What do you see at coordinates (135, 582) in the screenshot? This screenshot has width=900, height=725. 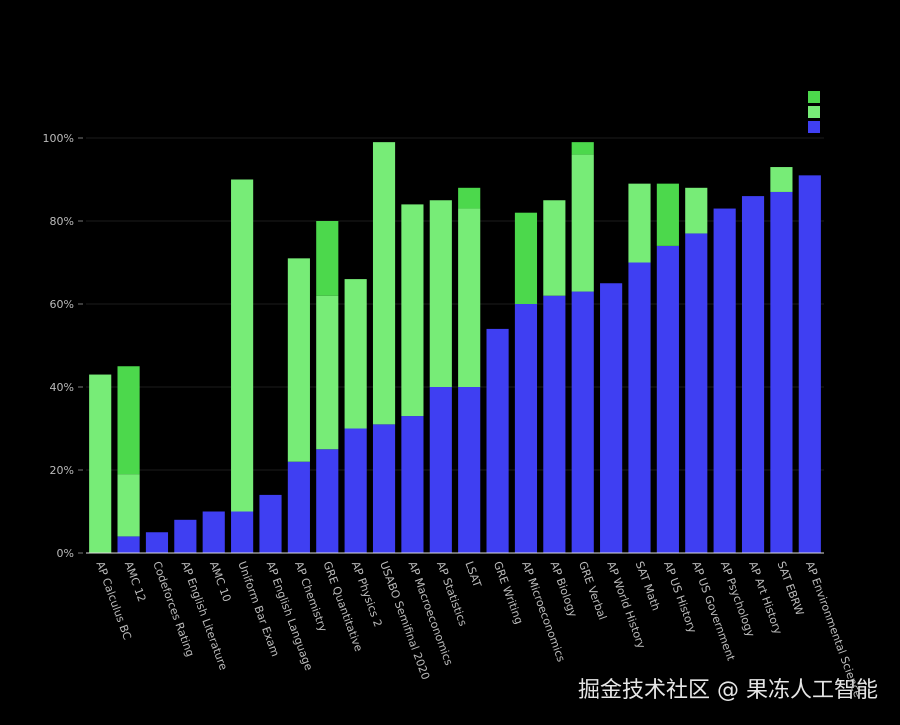 I see `x-tick-label: AMC 12` at bounding box center [135, 582].